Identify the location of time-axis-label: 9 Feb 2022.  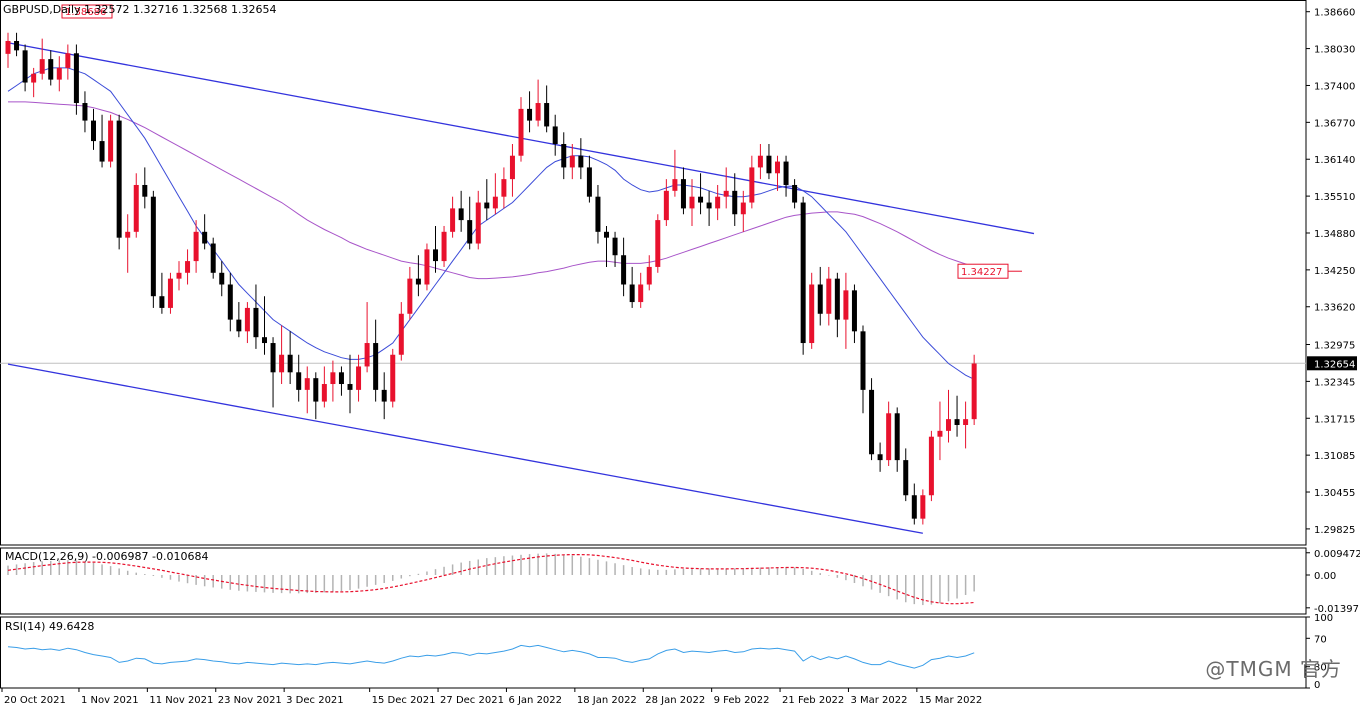
(742, 700).